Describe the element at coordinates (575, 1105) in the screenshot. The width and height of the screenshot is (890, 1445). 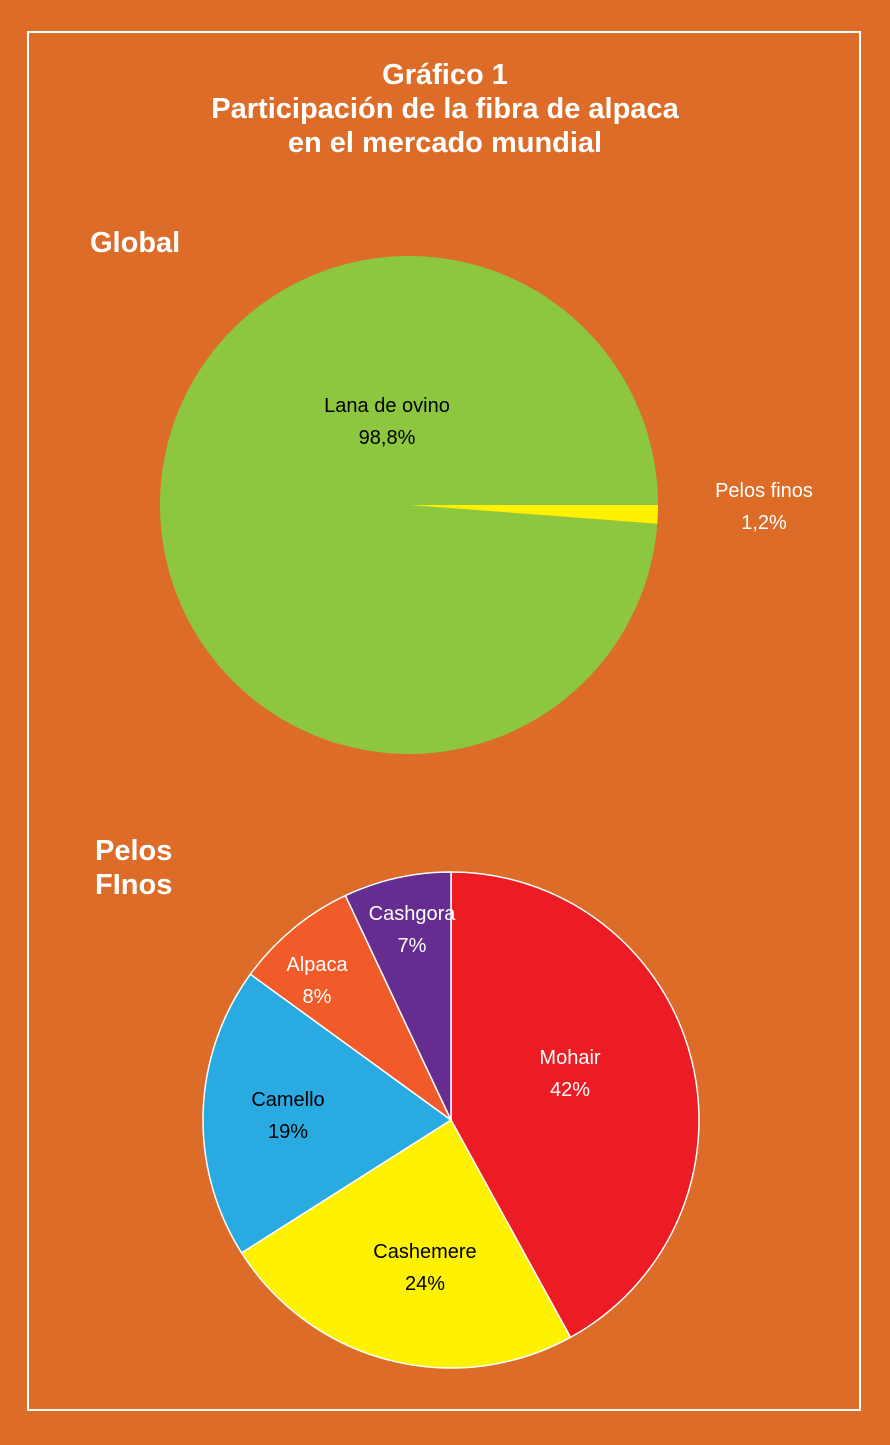
I see `pie-slice-mohair` at that location.